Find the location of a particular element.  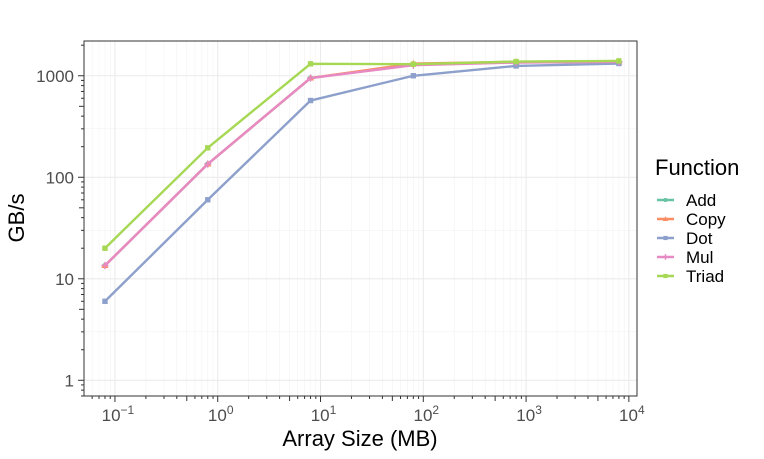

legend-item-copy: Copy is located at coordinates (691, 219).